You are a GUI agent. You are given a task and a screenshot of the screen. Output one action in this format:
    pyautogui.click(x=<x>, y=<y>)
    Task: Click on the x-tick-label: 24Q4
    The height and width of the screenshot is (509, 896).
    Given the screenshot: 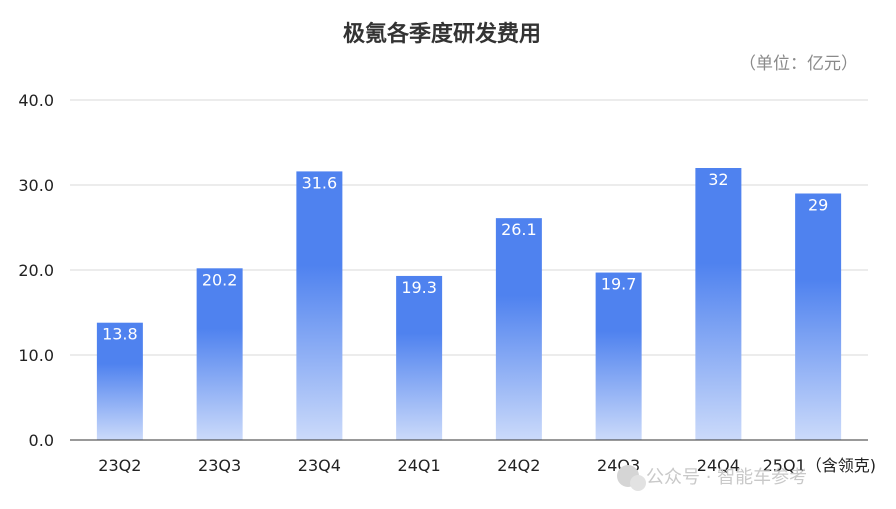 What is the action you would take?
    pyautogui.click(x=718, y=465)
    